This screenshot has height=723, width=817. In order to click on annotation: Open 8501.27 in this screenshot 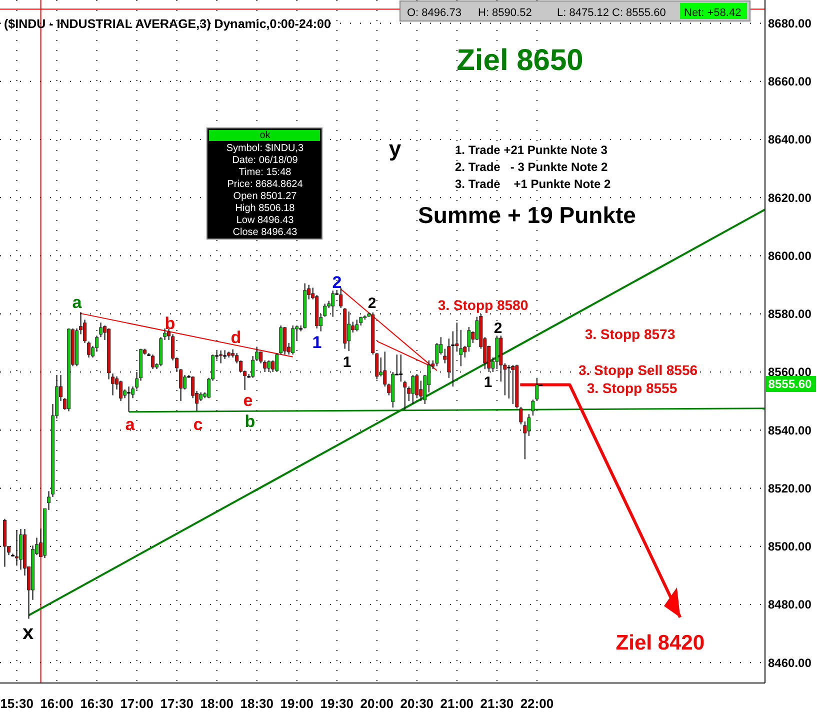, I will do `click(265, 196)`.